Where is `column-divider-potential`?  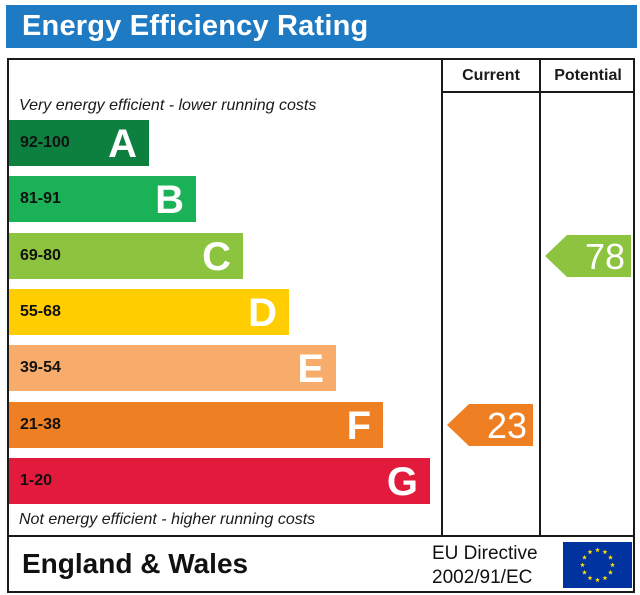
column-divider-potential is located at coordinates (540, 297).